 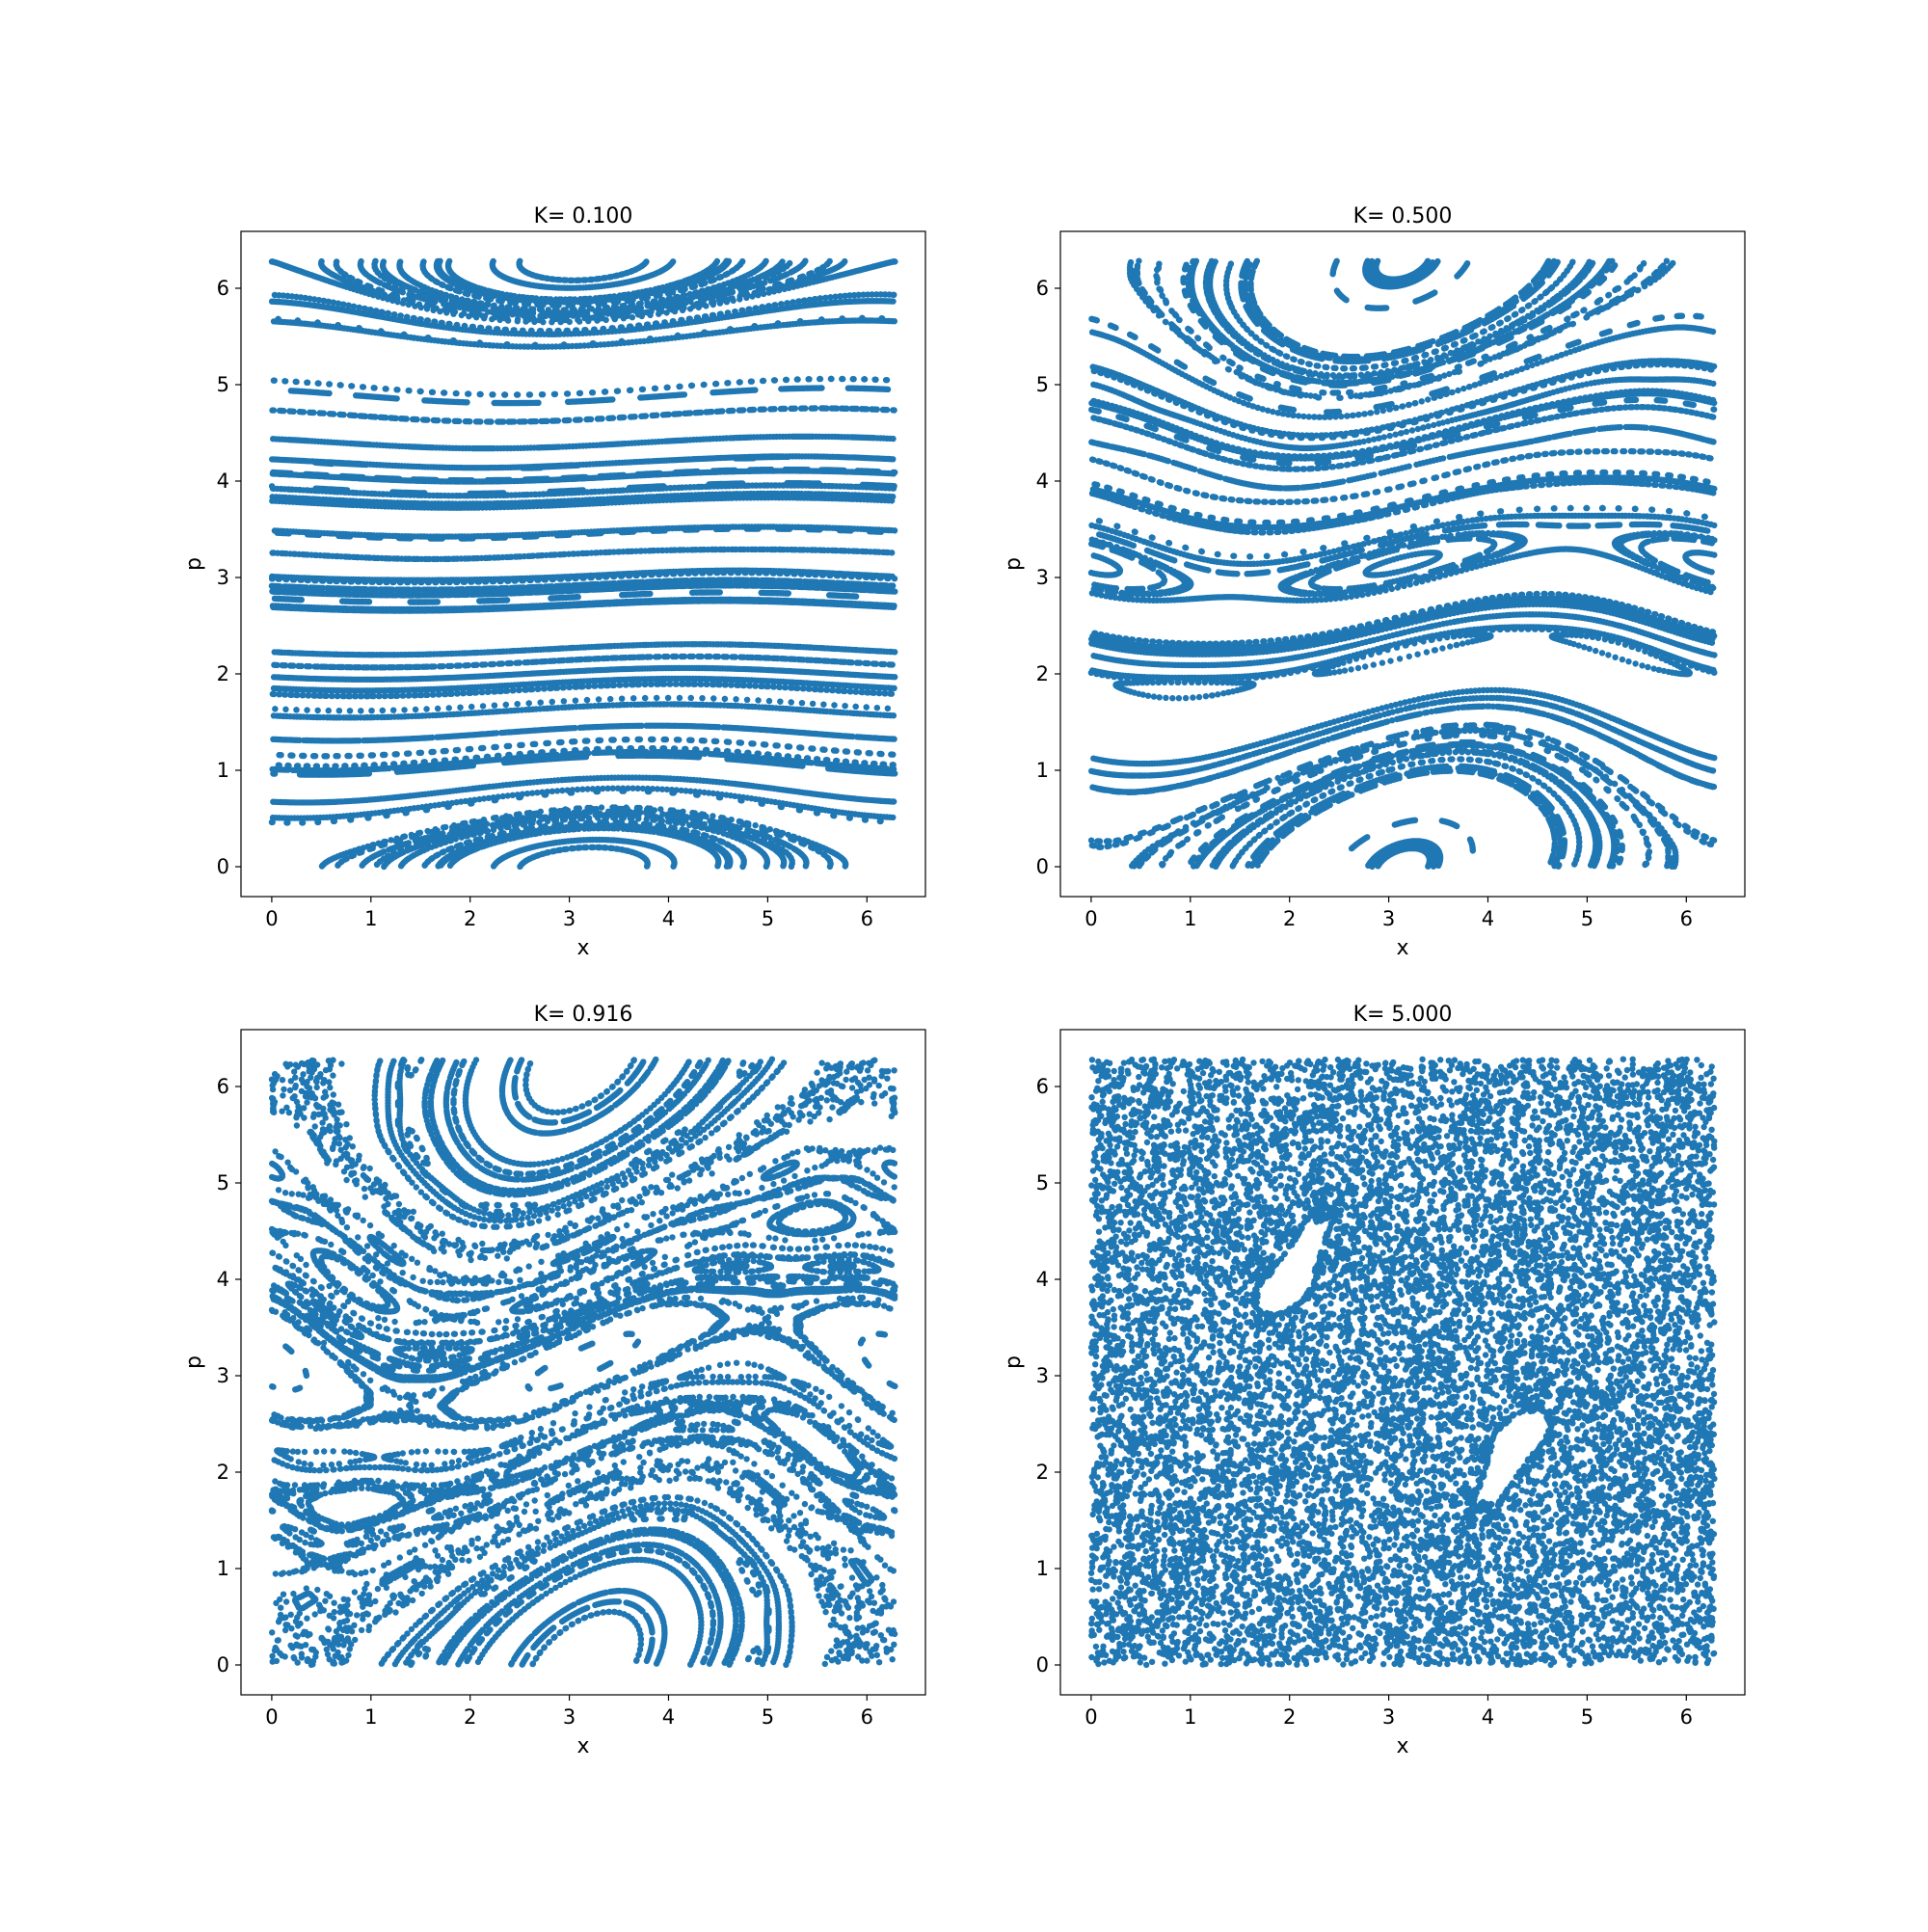 What do you see at coordinates (1403, 216) in the screenshot?
I see `subplot-title: K= 0.500` at bounding box center [1403, 216].